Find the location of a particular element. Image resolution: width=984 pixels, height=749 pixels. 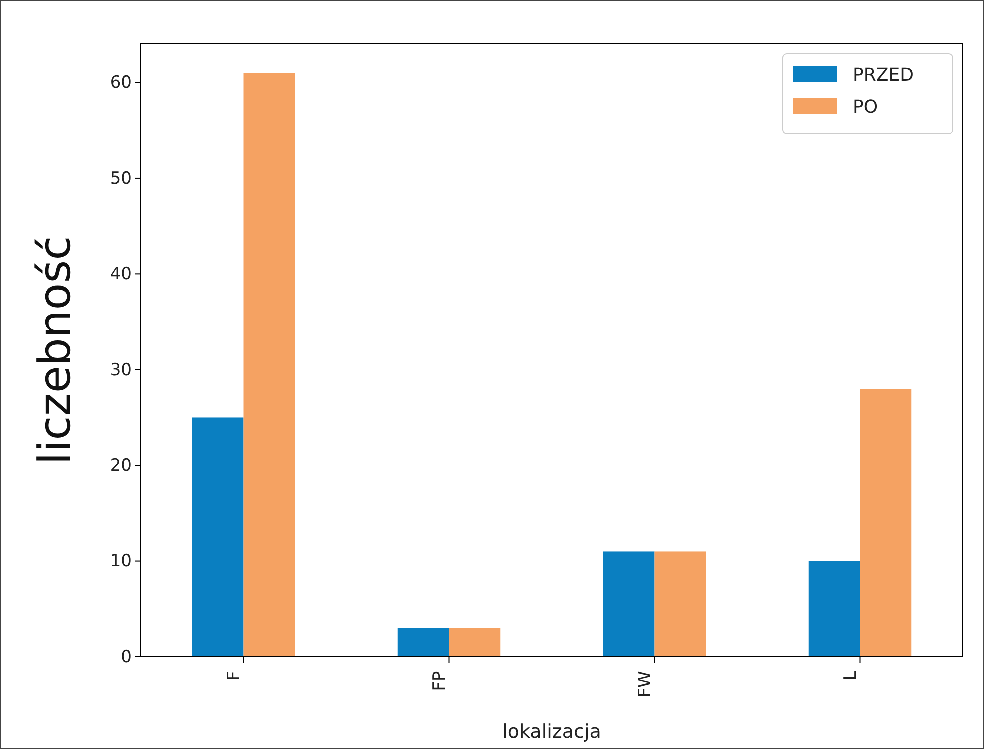

x-tick-label: L is located at coordinates (851, 675).